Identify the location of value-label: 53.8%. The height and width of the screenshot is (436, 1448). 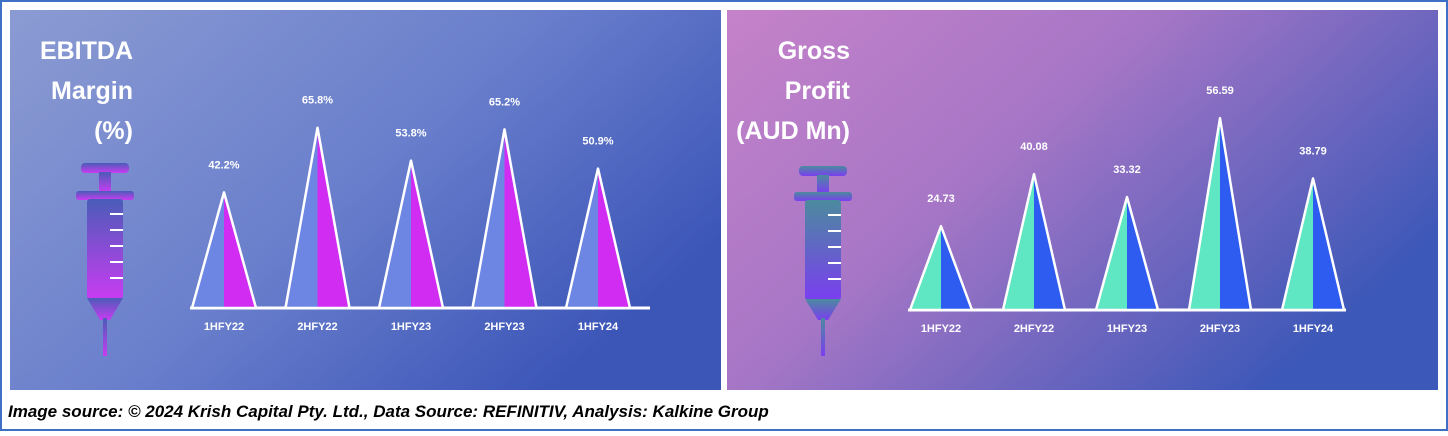
(410, 134).